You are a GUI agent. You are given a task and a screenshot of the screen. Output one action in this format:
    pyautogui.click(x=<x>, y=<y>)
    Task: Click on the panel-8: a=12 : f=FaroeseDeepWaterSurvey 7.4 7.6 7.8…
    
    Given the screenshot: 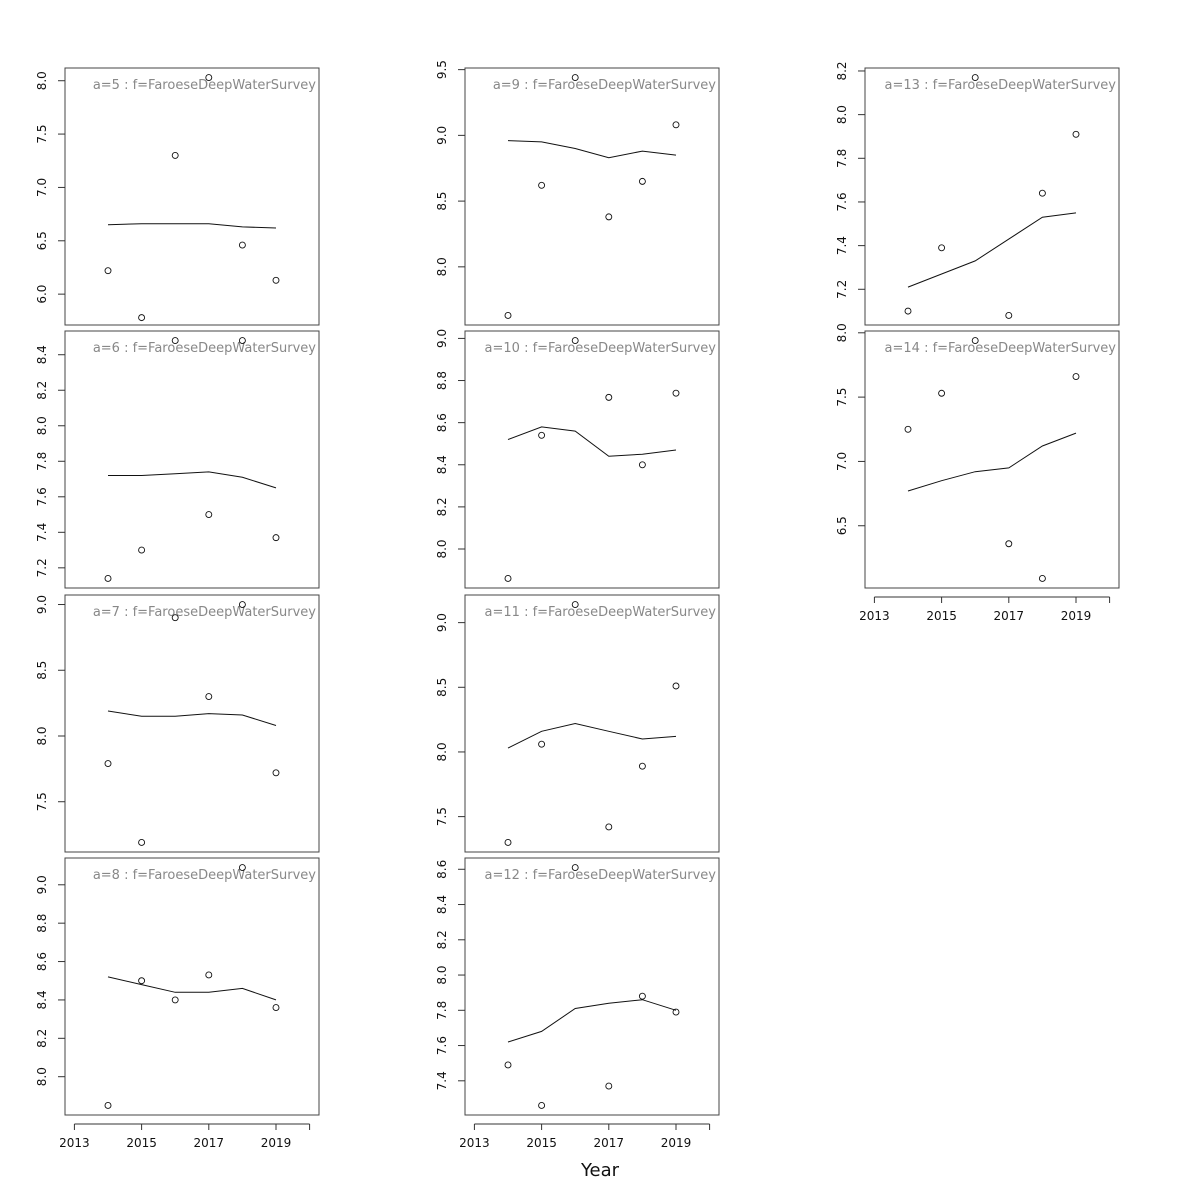 What is the action you would take?
    pyautogui.click(x=577, y=1003)
    